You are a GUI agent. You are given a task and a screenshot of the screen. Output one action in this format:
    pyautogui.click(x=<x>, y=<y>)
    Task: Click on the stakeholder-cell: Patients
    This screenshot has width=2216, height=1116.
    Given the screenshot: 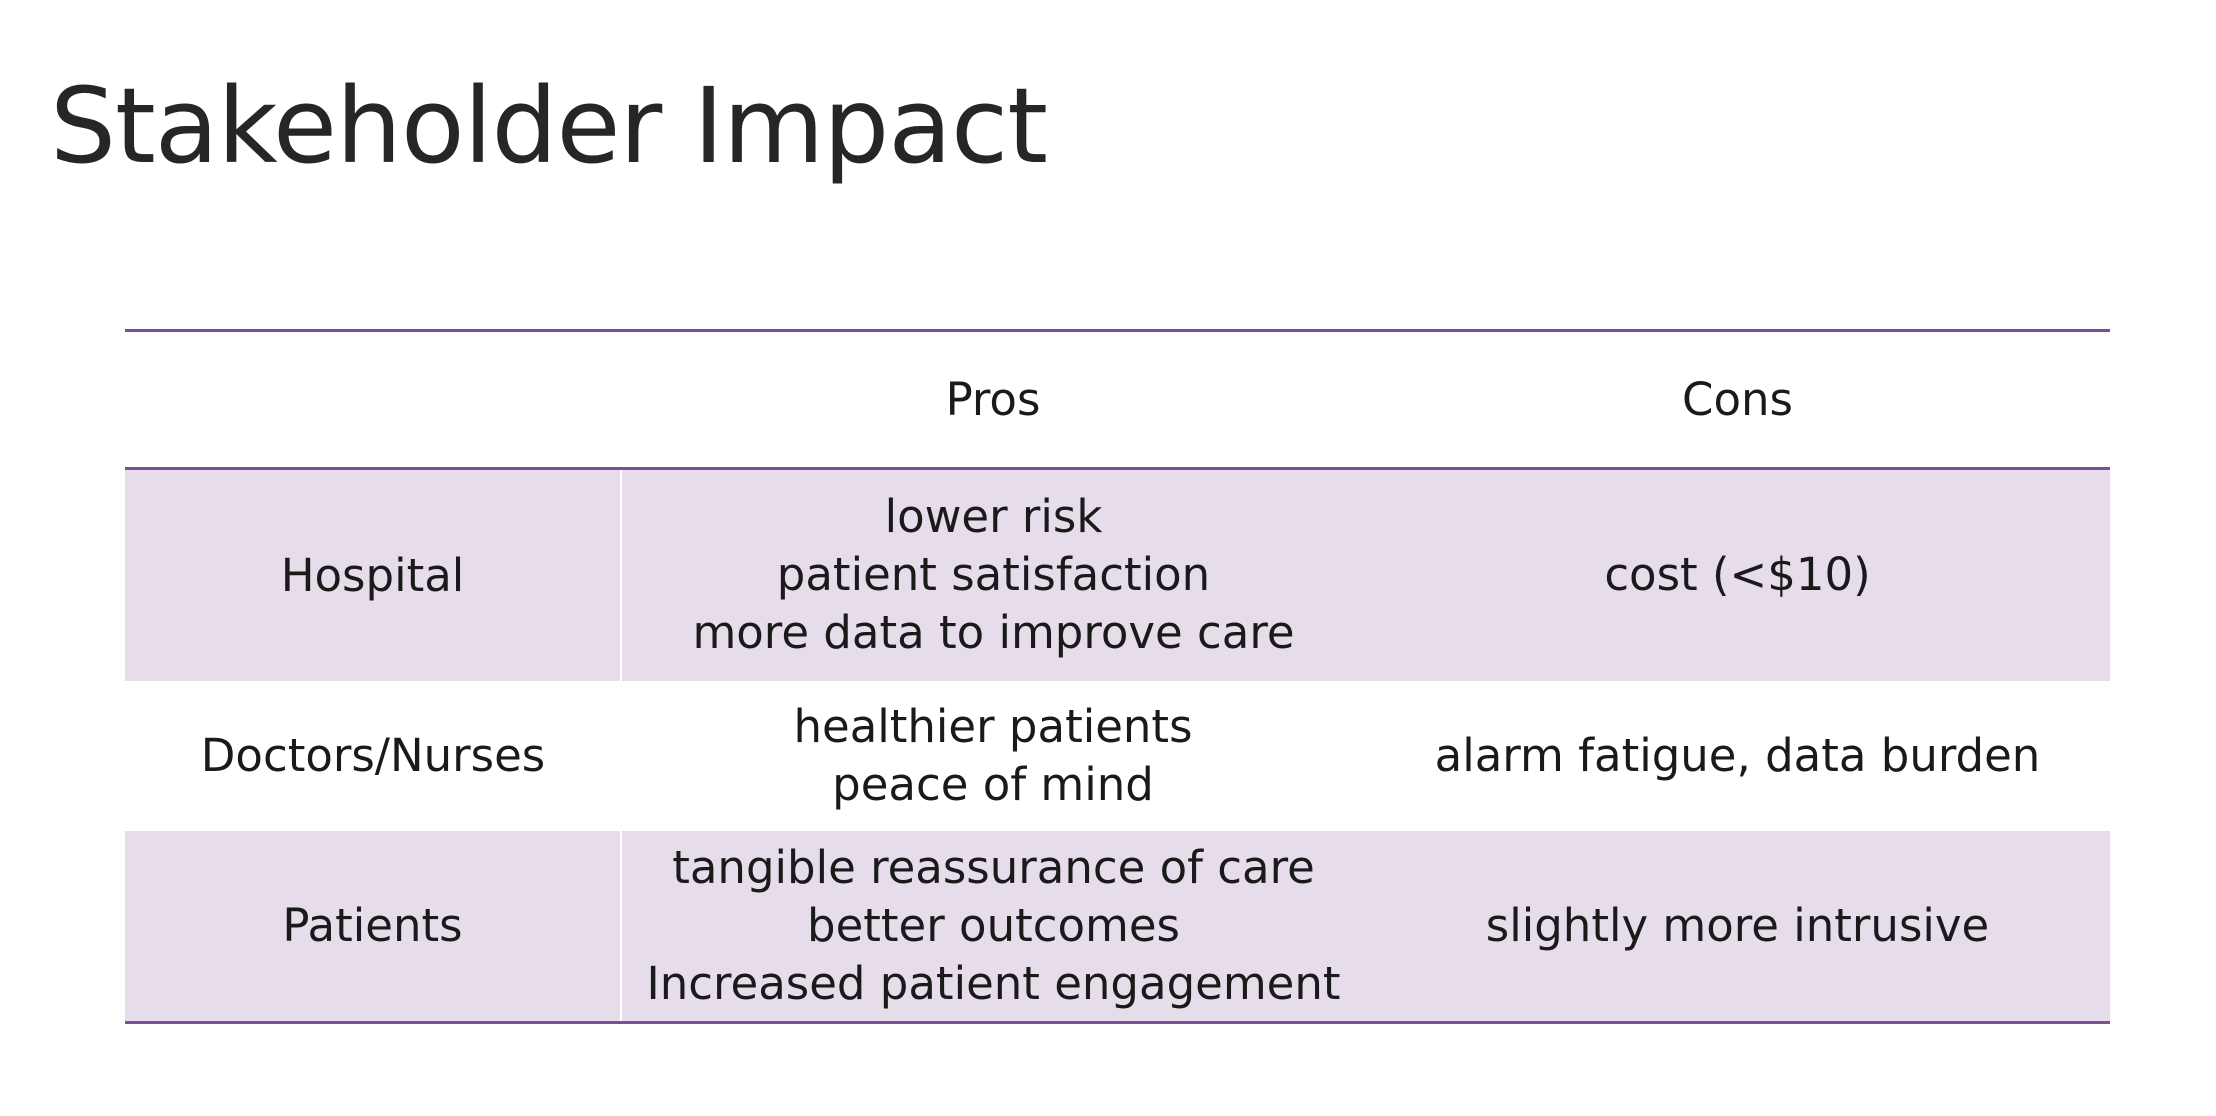 What is the action you would take?
    pyautogui.click(x=373, y=926)
    